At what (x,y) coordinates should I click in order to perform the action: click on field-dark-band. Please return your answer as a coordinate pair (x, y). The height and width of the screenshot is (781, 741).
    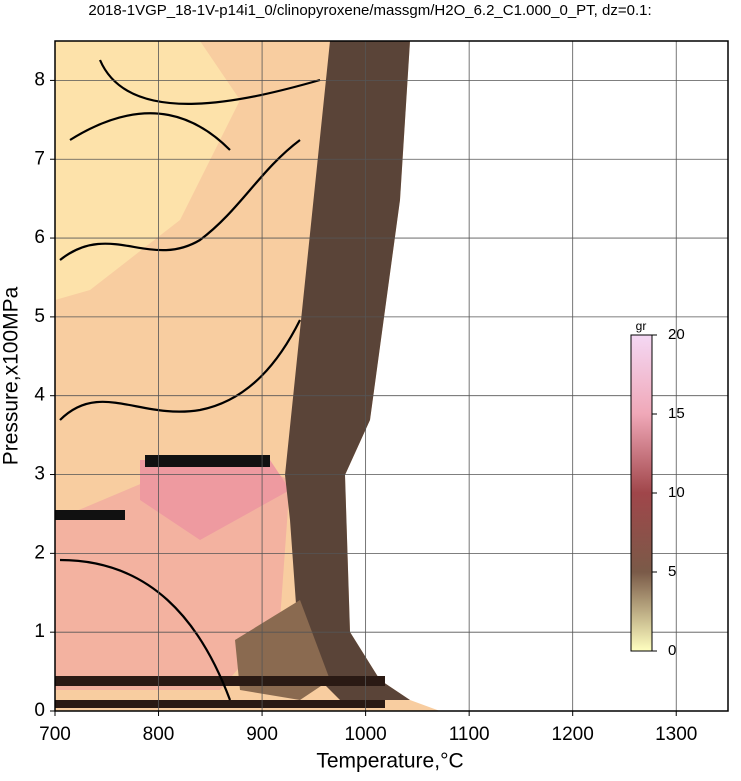
    Looking at the image, I should click on (347, 370).